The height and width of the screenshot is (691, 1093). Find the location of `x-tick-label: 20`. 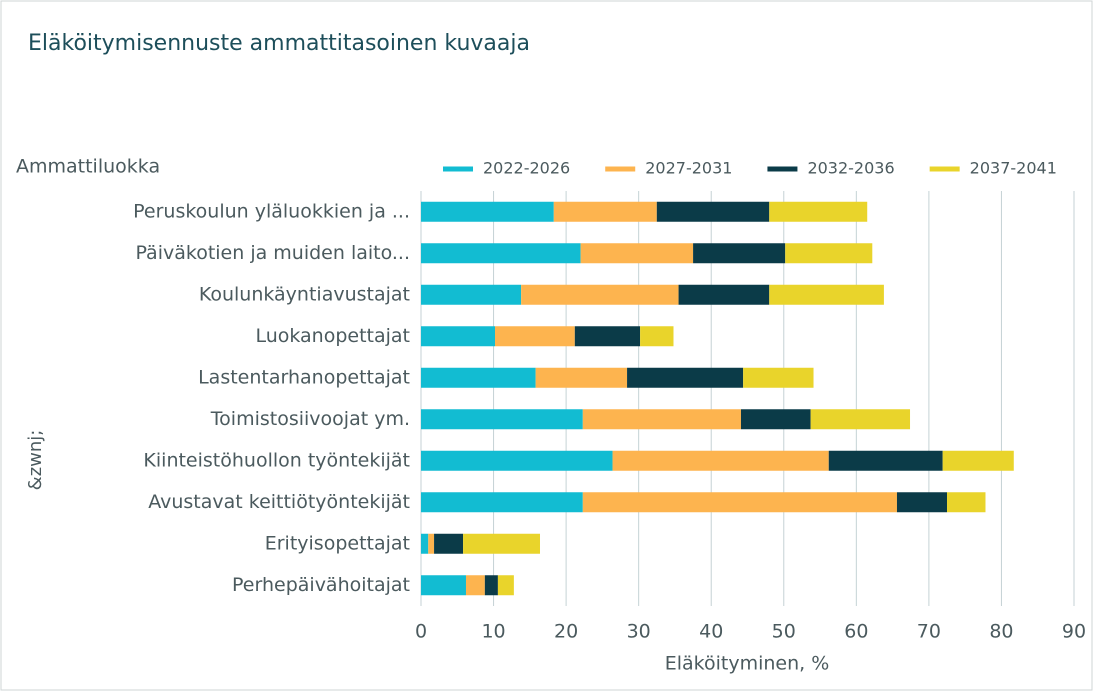

x-tick-label: 20 is located at coordinates (566, 632).